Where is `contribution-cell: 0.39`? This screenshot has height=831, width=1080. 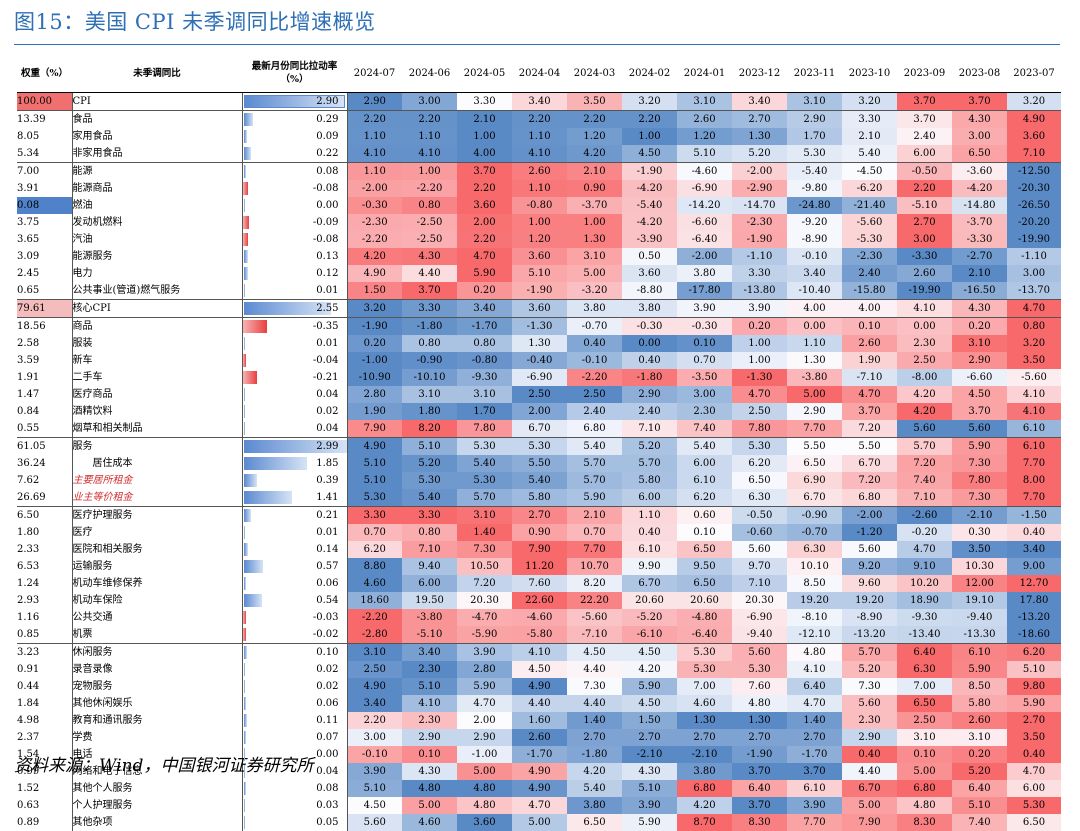
contribution-cell: 0.39 is located at coordinates (294, 480).